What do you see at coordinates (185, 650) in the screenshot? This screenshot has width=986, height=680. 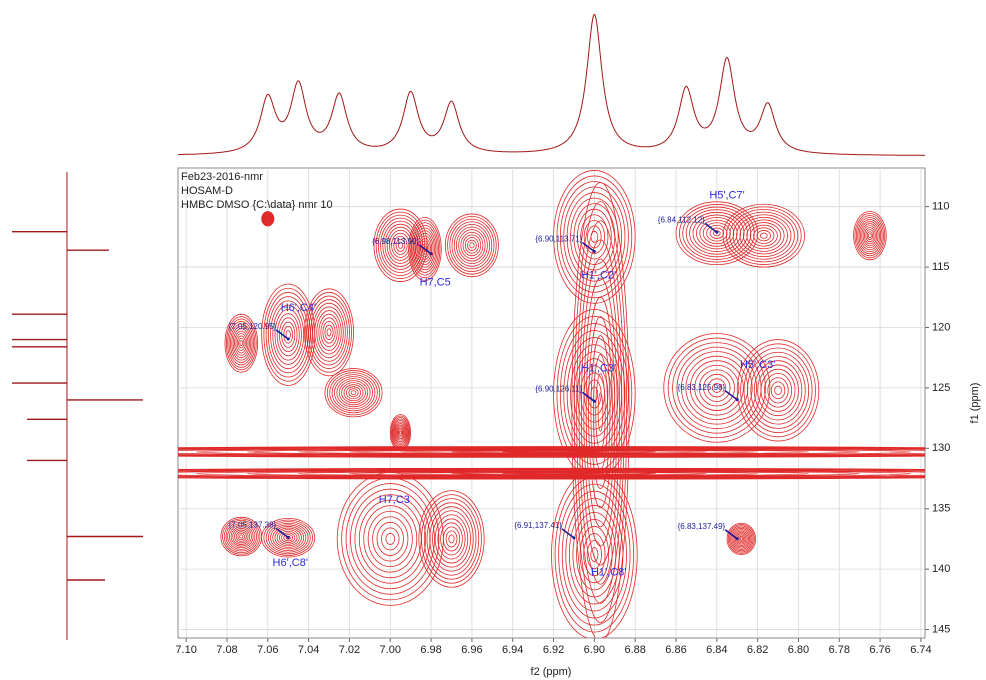 I see `x-tick-label: 7.10` at bounding box center [185, 650].